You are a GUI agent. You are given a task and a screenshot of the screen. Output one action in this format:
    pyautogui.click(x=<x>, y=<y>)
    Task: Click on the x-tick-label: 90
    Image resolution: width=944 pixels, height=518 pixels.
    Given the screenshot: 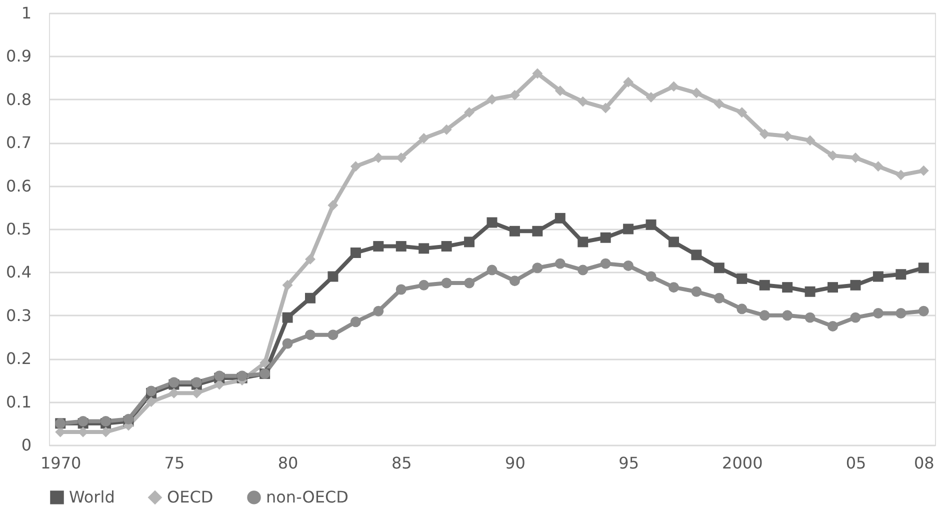 What is the action you would take?
    pyautogui.click(x=515, y=463)
    